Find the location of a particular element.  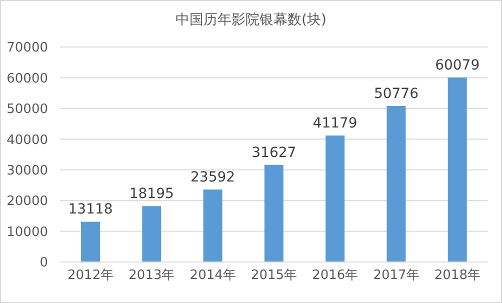

data-label: 23592 is located at coordinates (213, 178).